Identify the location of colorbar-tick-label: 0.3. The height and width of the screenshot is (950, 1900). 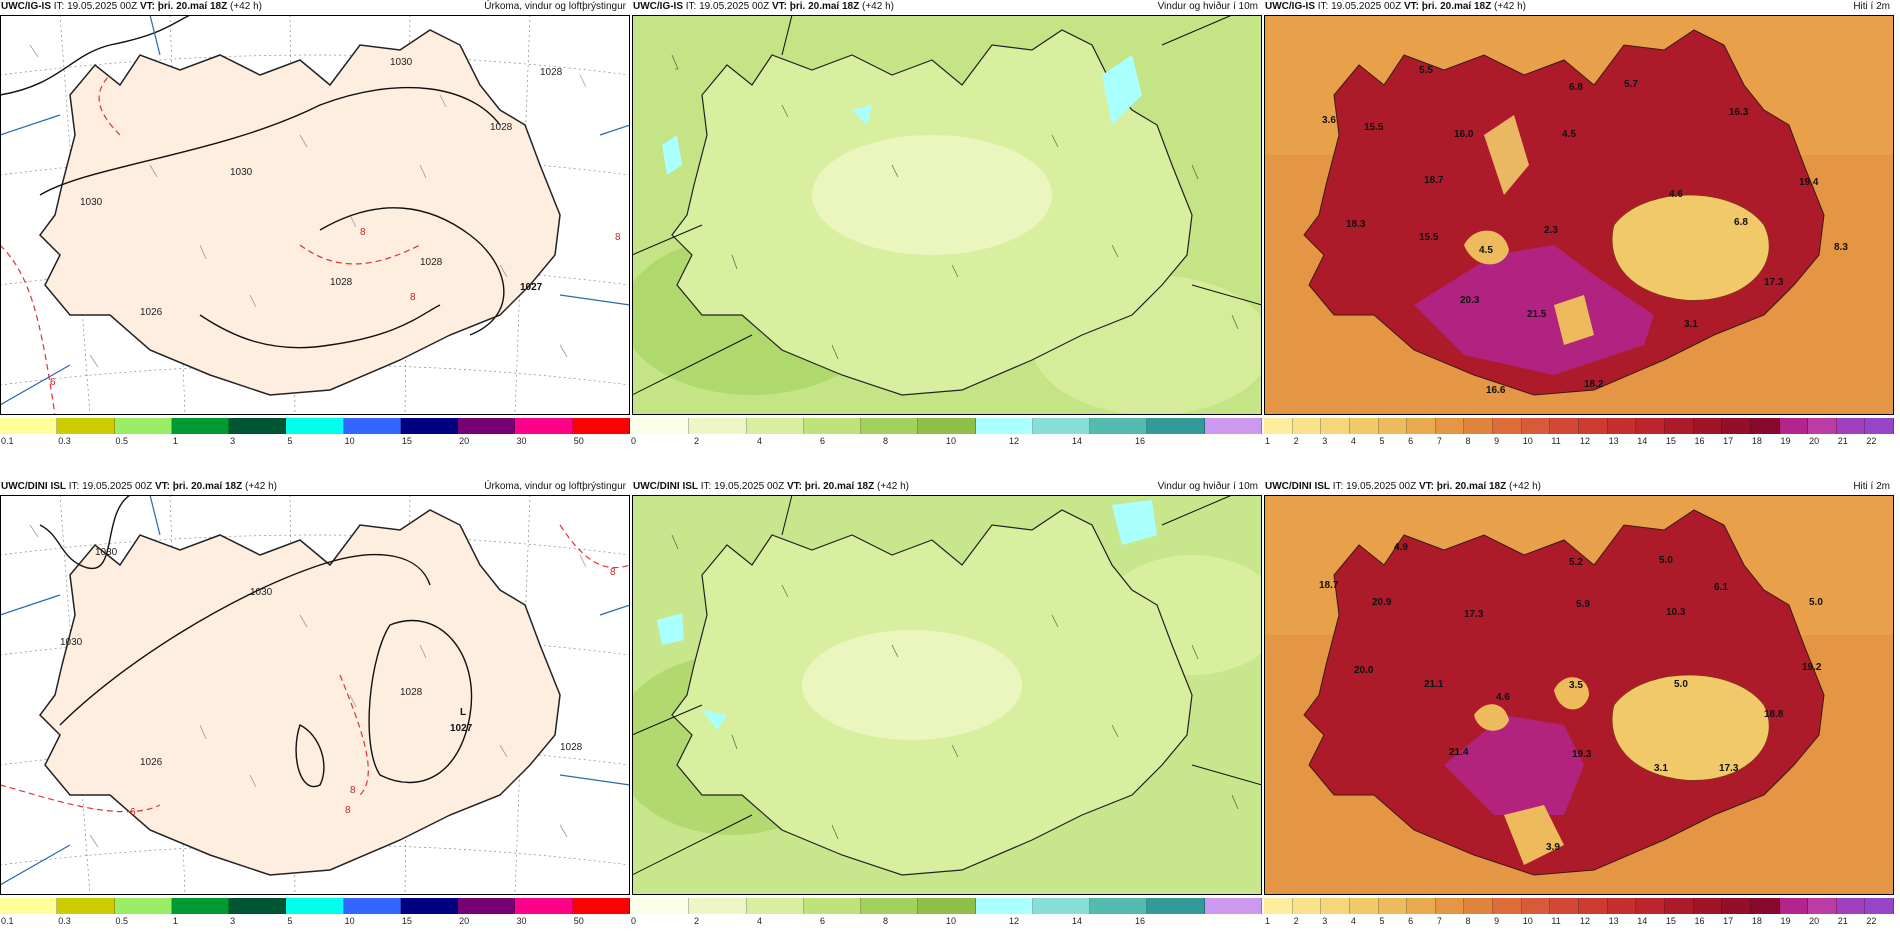
(64, 921).